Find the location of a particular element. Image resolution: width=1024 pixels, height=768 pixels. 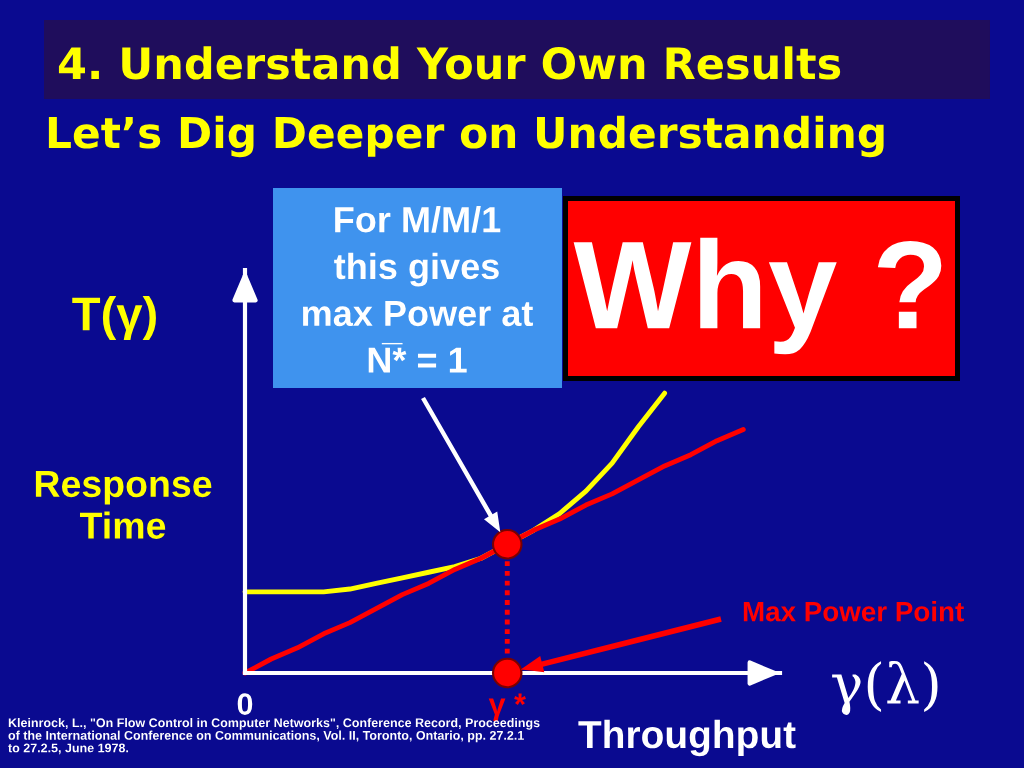

text: γ(λ) is located at coordinates (885, 688).